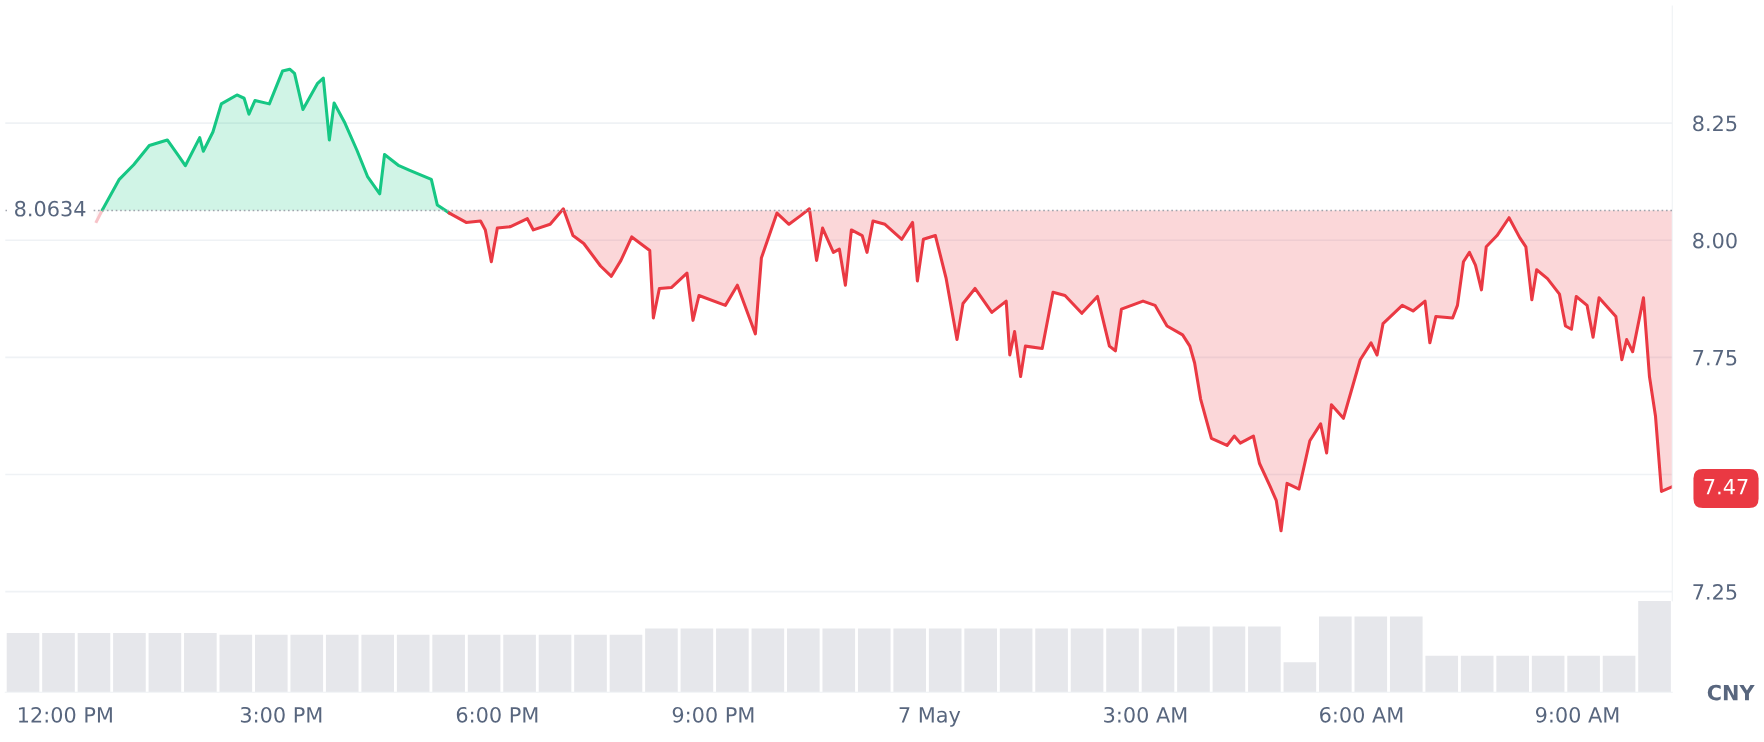  Describe the element at coordinates (1145, 714) in the screenshot. I see `x-tick-label: 3:00 AM` at that location.